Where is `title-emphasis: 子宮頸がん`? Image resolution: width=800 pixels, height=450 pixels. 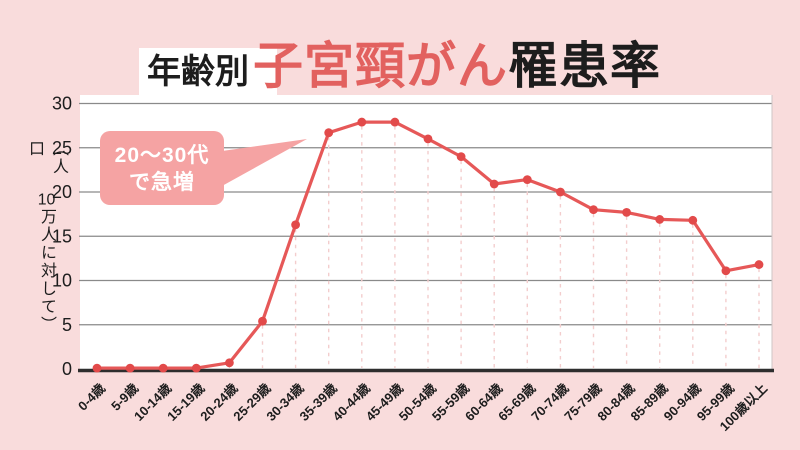 title-emphasis: 子宮頸がん is located at coordinates (380, 66).